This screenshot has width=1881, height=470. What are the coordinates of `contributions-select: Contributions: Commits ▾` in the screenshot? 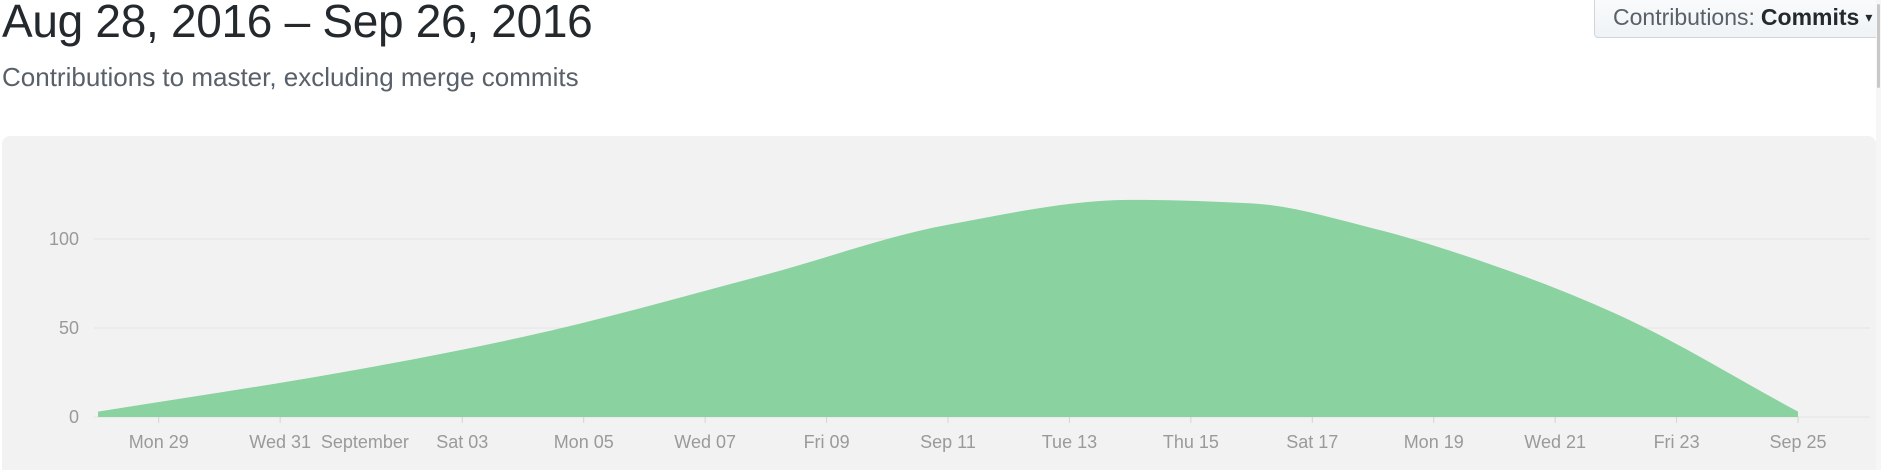 It's located at (1737, 19).